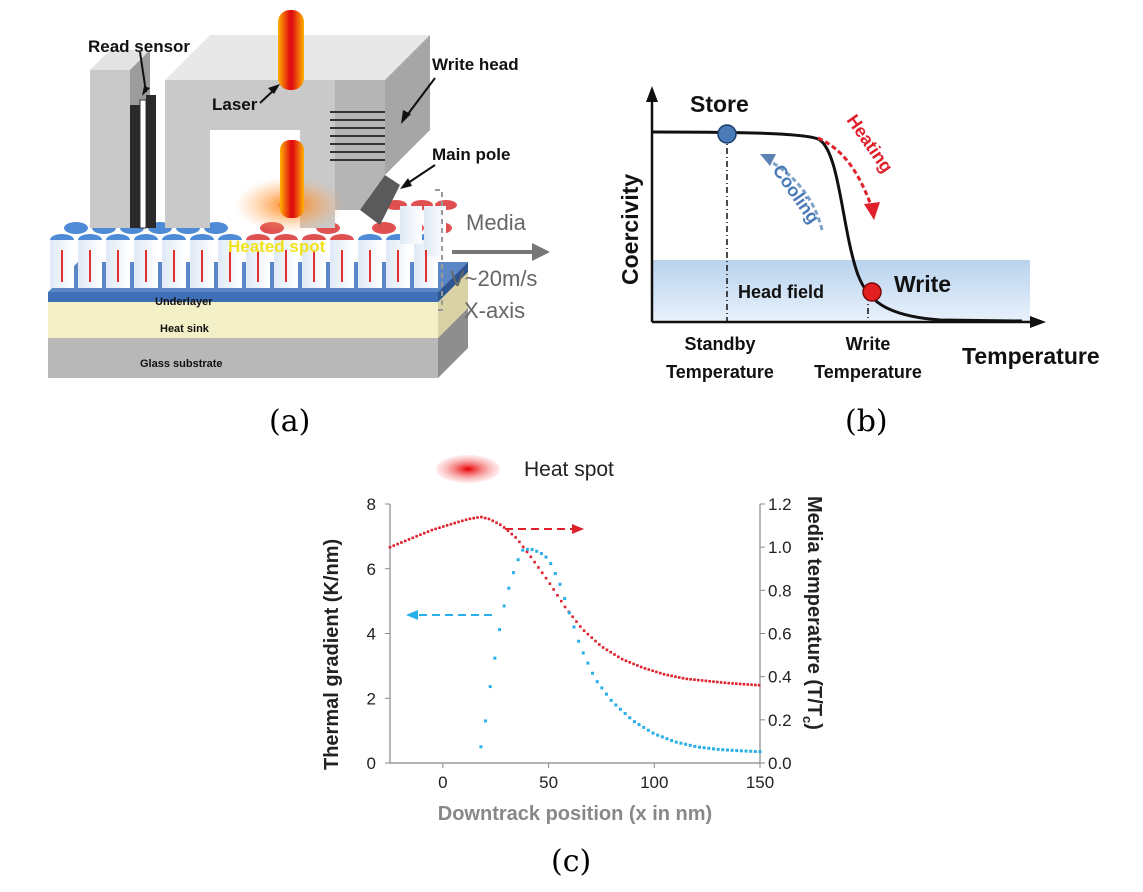 The height and width of the screenshot is (892, 1143). What do you see at coordinates (290, 421) in the screenshot?
I see `caption-a: (a)` at bounding box center [290, 421].